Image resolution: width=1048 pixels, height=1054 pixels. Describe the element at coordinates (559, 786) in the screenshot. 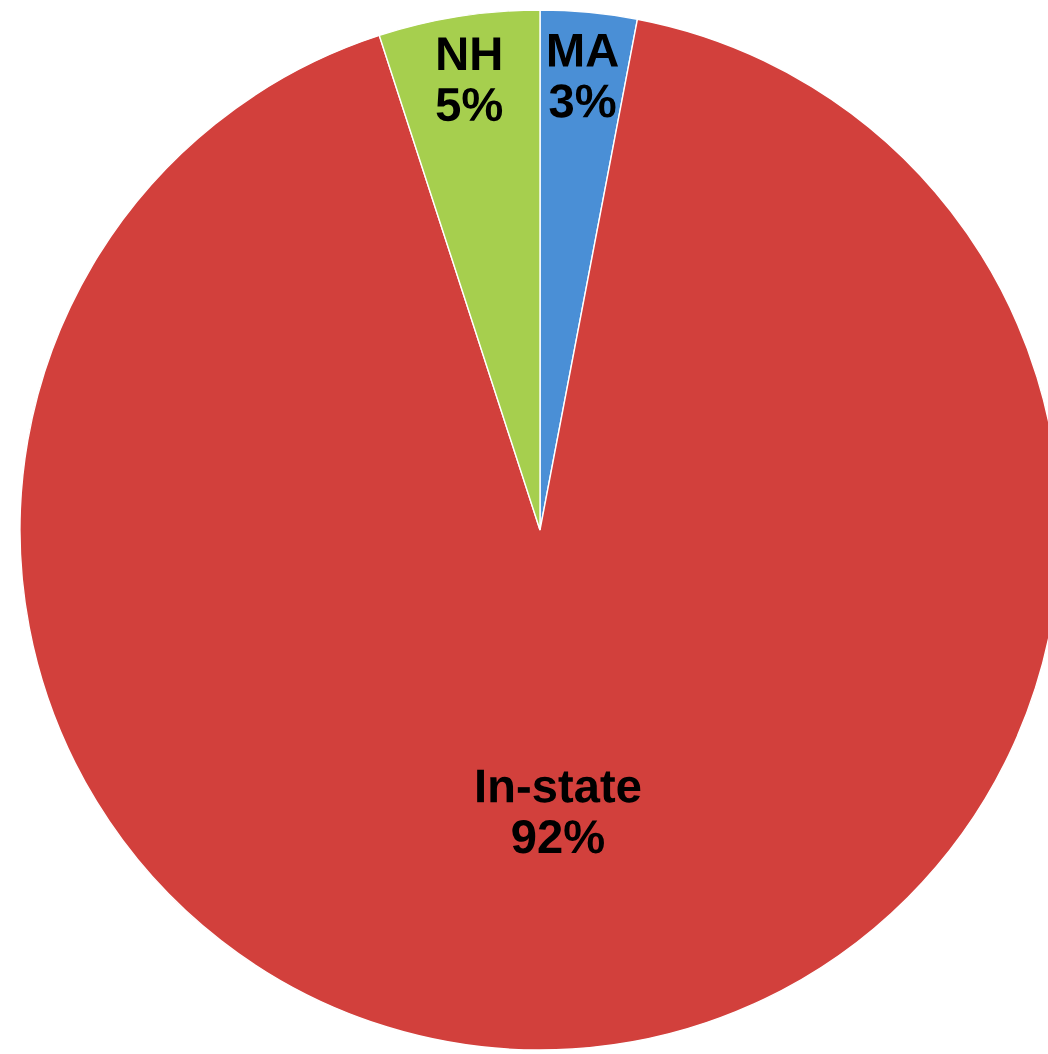

I see `slice-label: In-state` at that location.